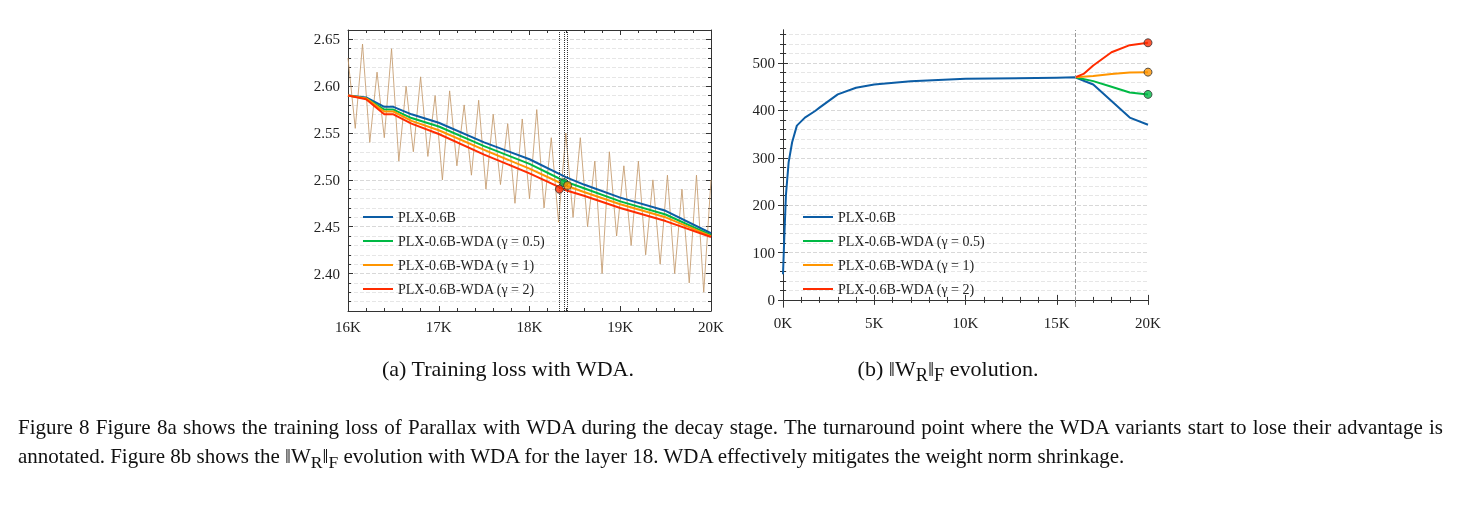  Describe the element at coordinates (326, 39) in the screenshot. I see `y-tick-label: 2.65` at that location.